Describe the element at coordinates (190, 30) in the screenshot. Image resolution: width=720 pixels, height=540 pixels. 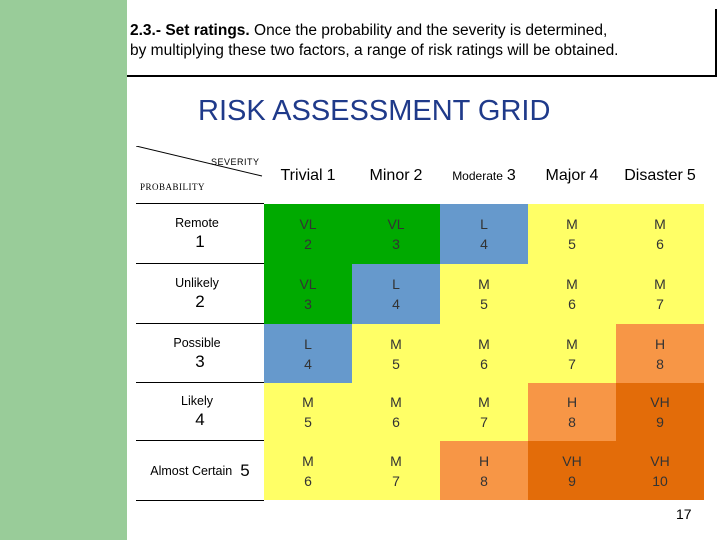
I see `header-bold-lead: 2.3.- Set ratings.` at that location.